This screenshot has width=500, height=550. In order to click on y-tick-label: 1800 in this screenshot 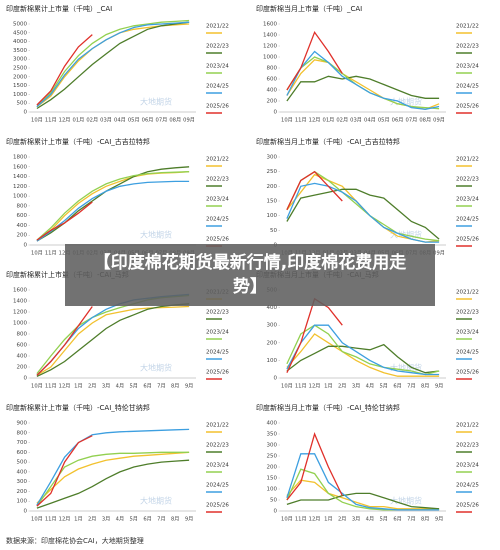, I will do `click(20, 158)`.